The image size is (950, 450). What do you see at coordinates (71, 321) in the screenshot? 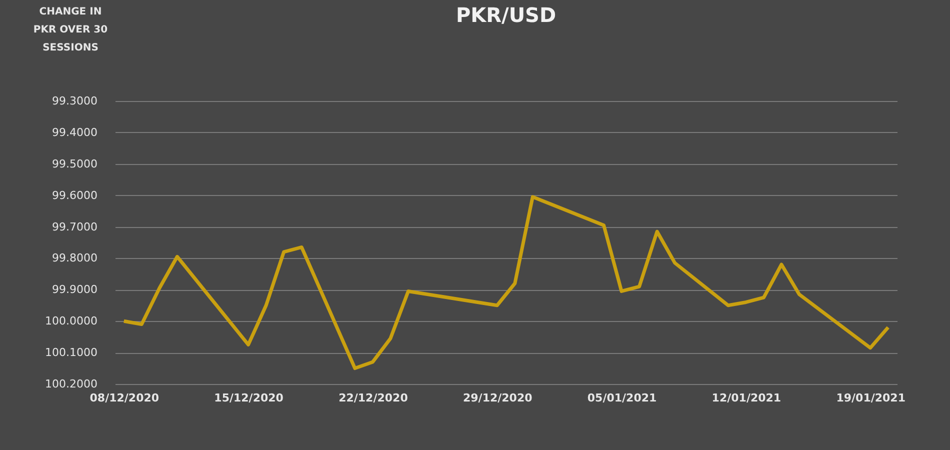
I see `y-tick-label: 100.0000` at bounding box center [71, 321].